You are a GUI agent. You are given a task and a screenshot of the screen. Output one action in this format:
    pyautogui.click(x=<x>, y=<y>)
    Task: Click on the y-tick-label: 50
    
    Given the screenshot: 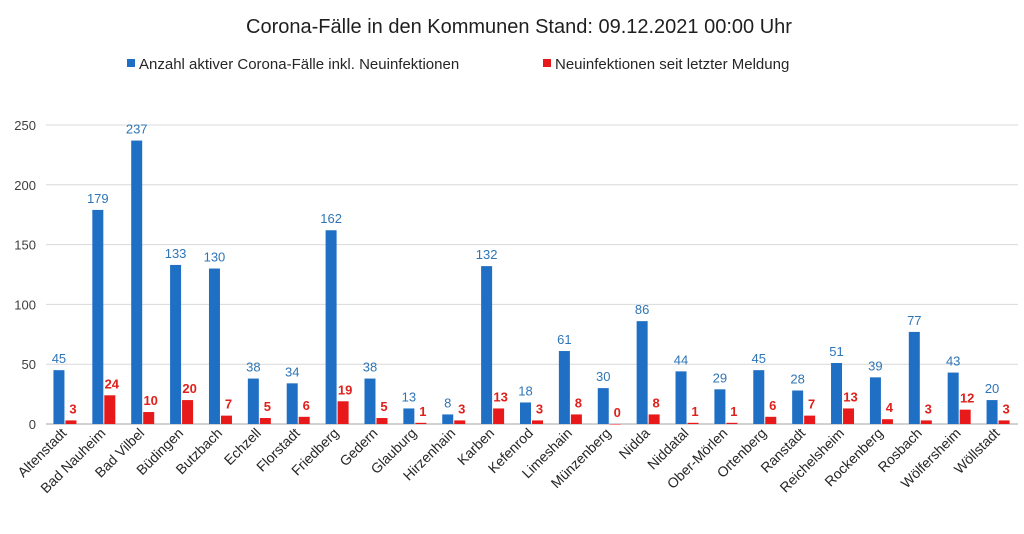 What is the action you would take?
    pyautogui.click(x=29, y=364)
    